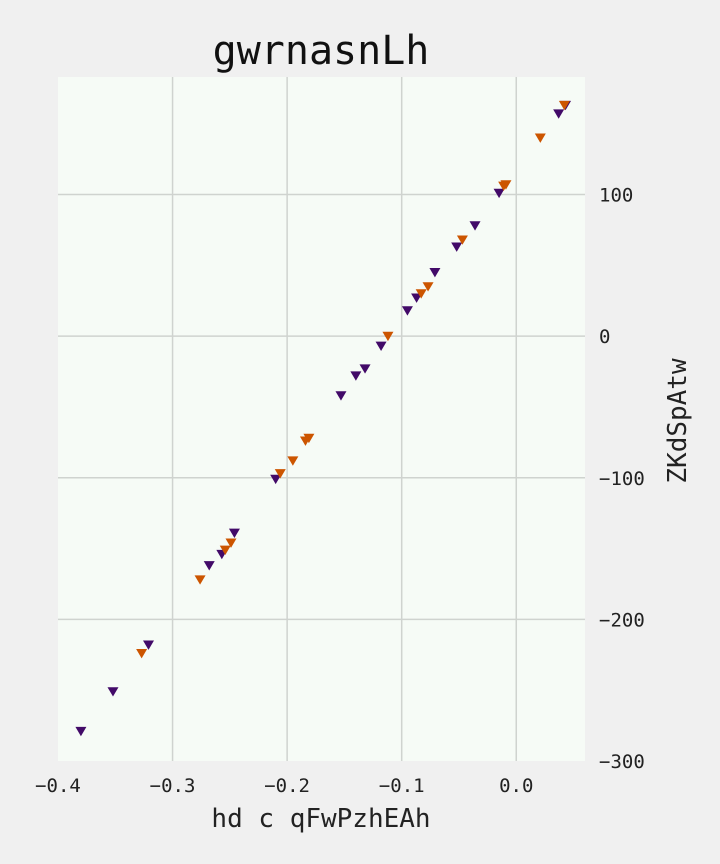  What do you see at coordinates (321, 51) in the screenshot?
I see `chart-title: gwrnasnLh` at bounding box center [321, 51].